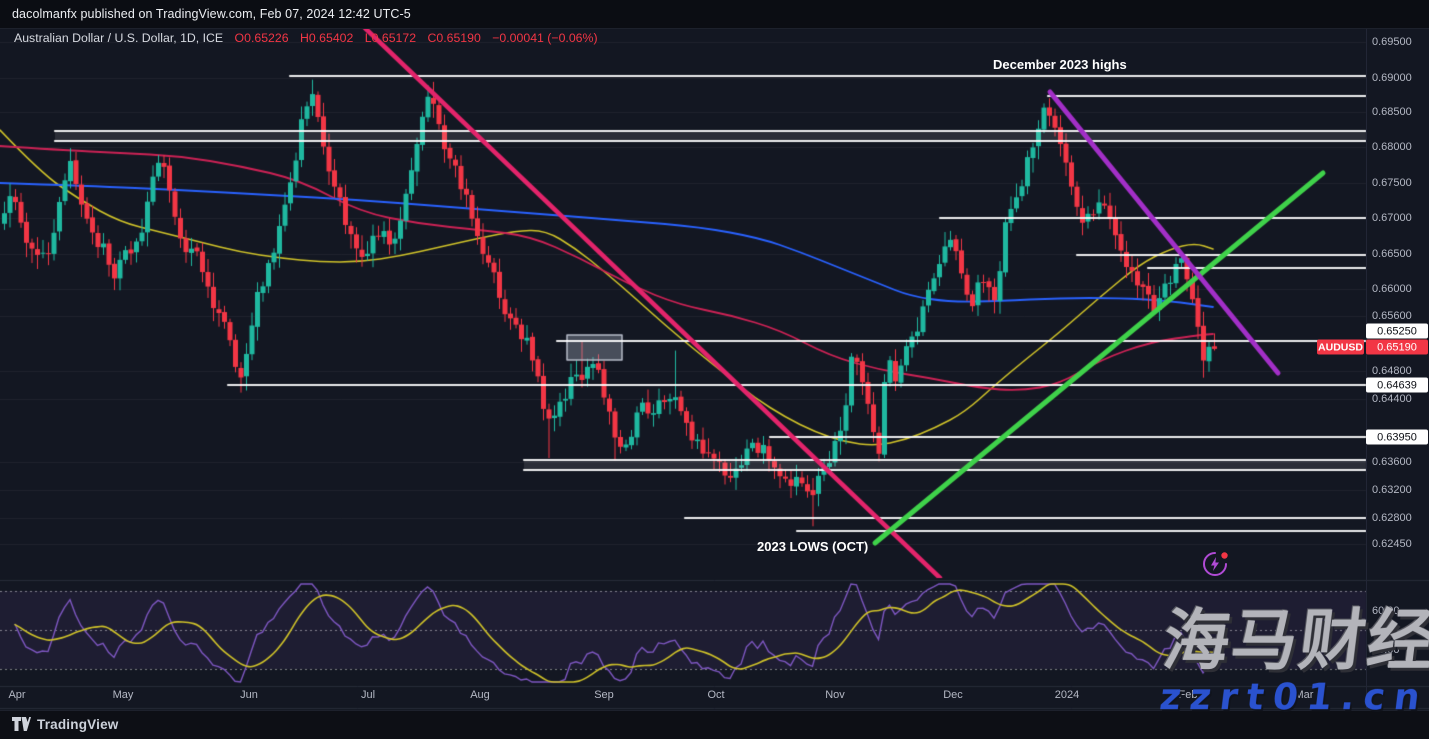  I want to click on flash-ideas-button, so click(1215, 564).